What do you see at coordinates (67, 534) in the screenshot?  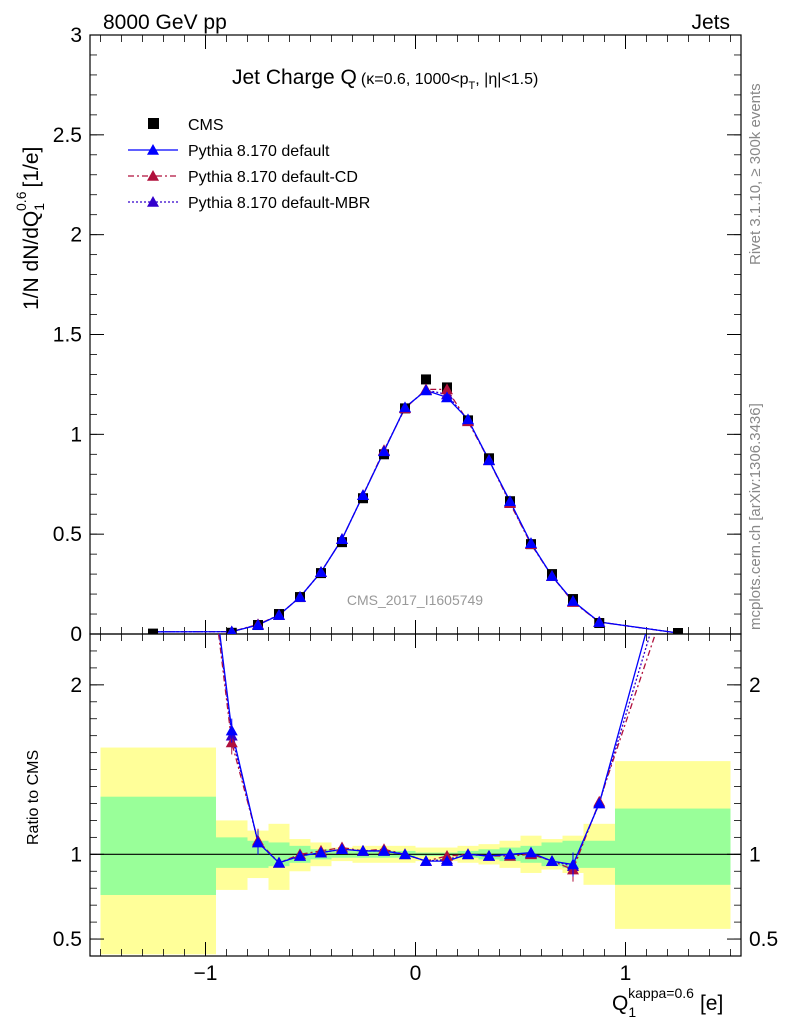 I see `main-y-tick-label: 0.5` at bounding box center [67, 534].